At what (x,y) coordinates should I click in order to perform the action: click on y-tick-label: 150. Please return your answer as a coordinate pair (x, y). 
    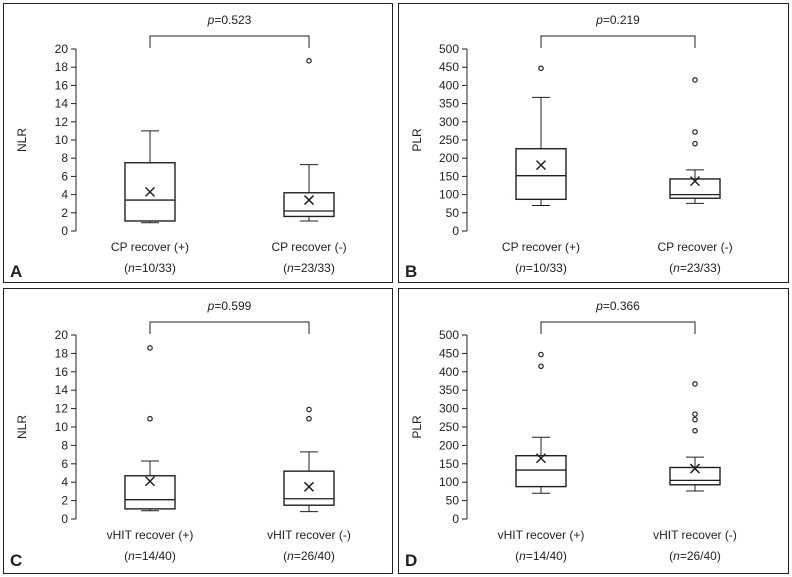
    Looking at the image, I should click on (449, 464).